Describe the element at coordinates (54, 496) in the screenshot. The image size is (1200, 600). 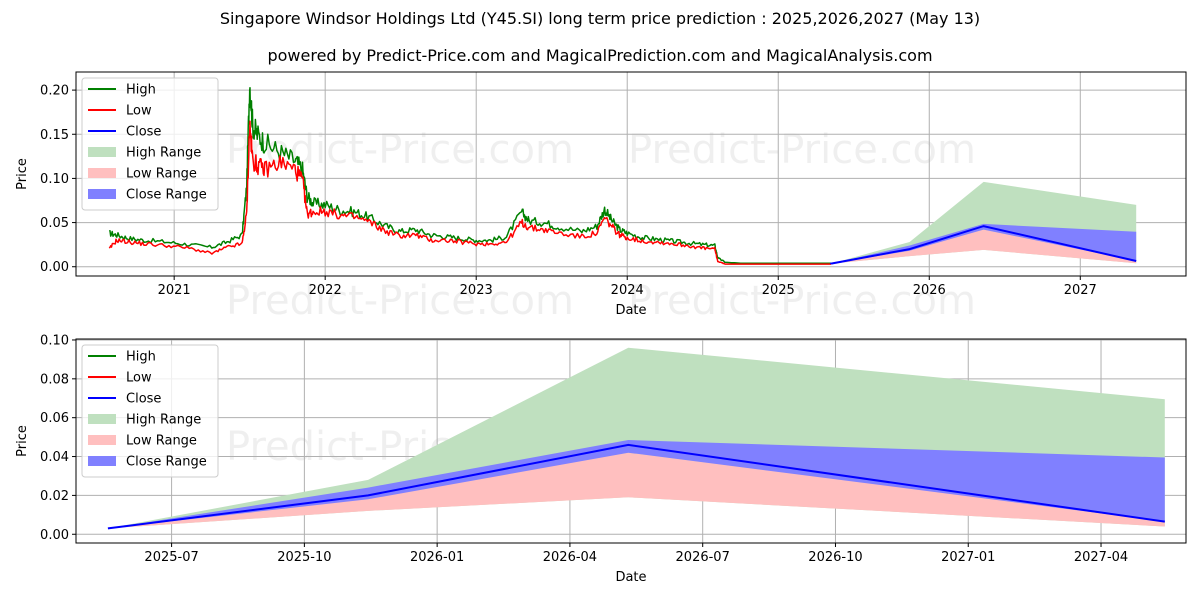
I see `y-tick-label: 0.02` at that location.